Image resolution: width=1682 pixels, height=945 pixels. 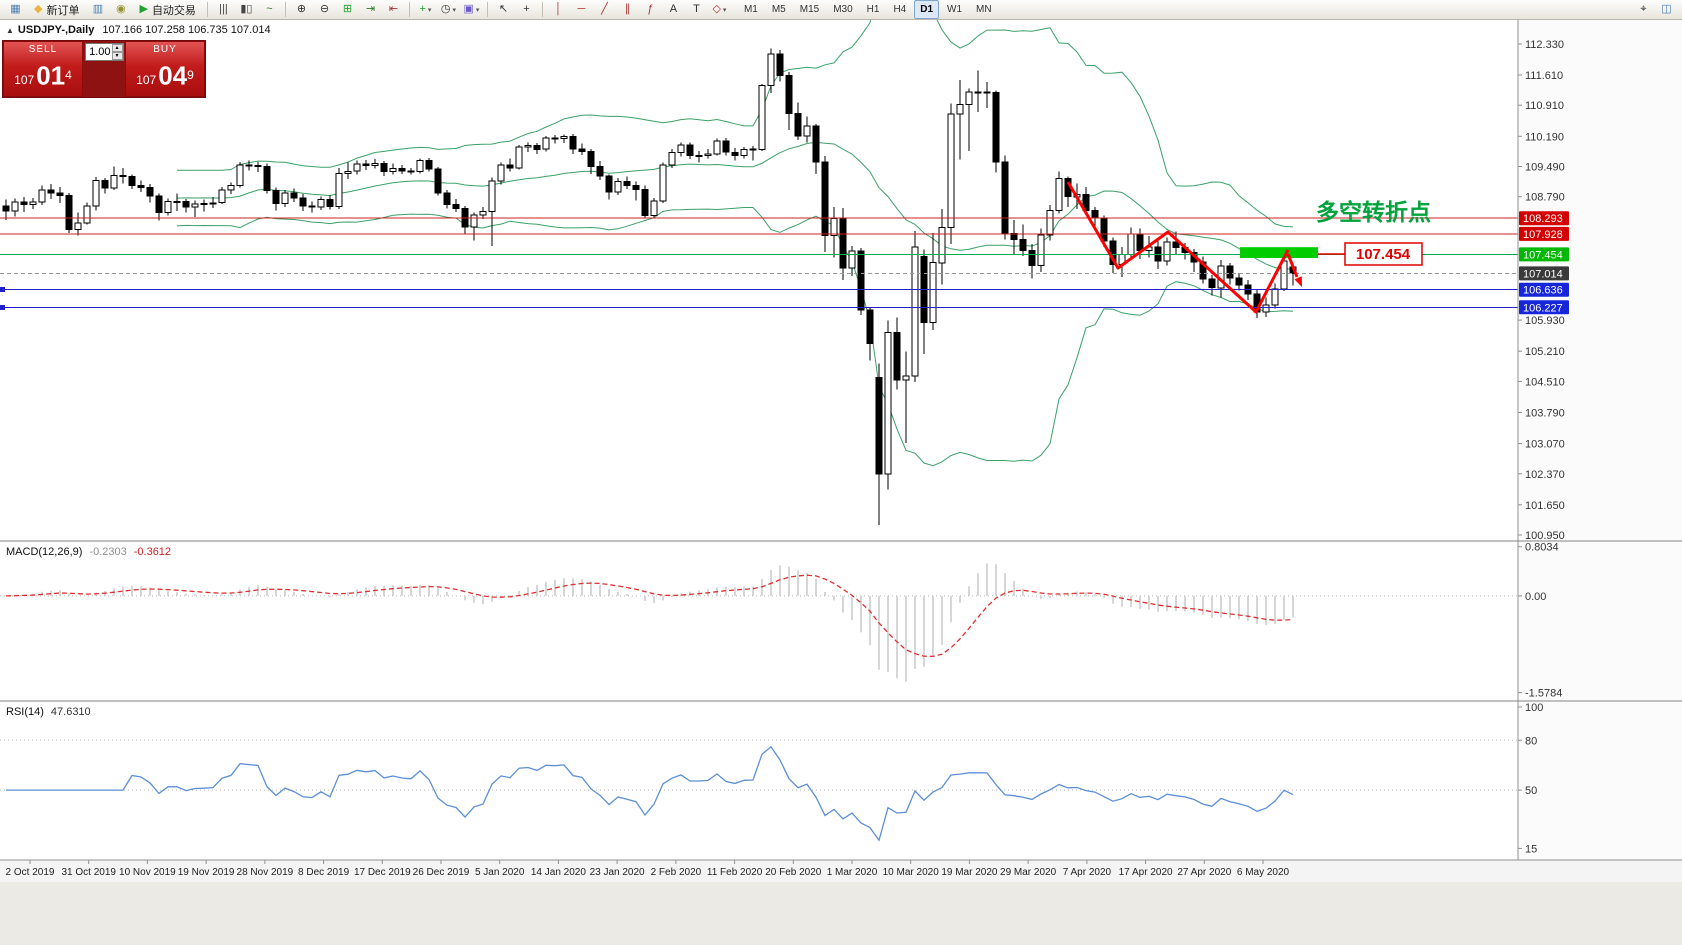 I want to click on zigzag-annotation, so click(x=1178, y=247).